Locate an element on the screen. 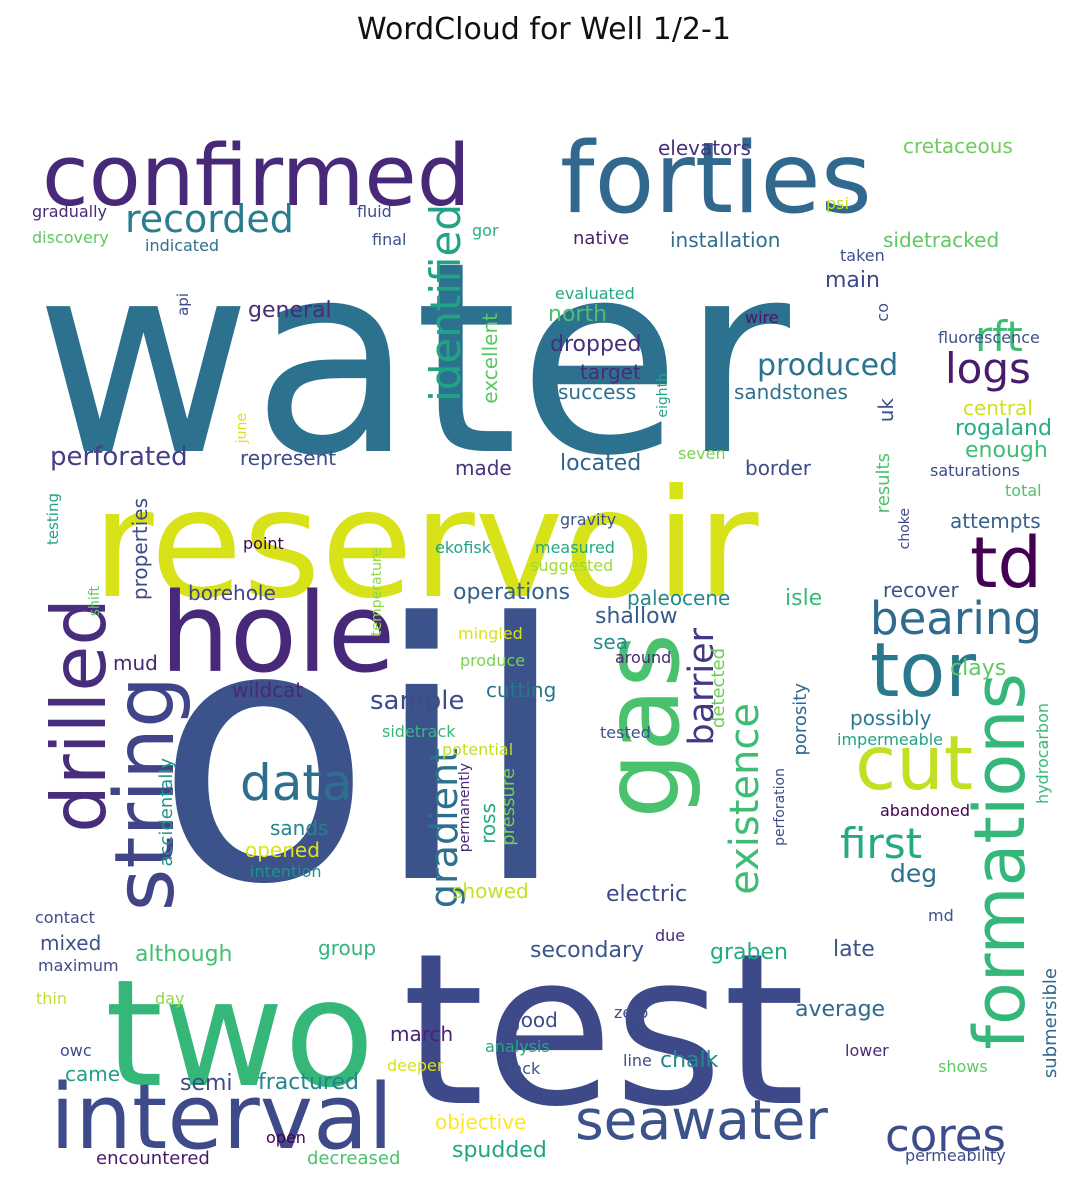 The image size is (1088, 1184). word-north: north is located at coordinates (578, 314).